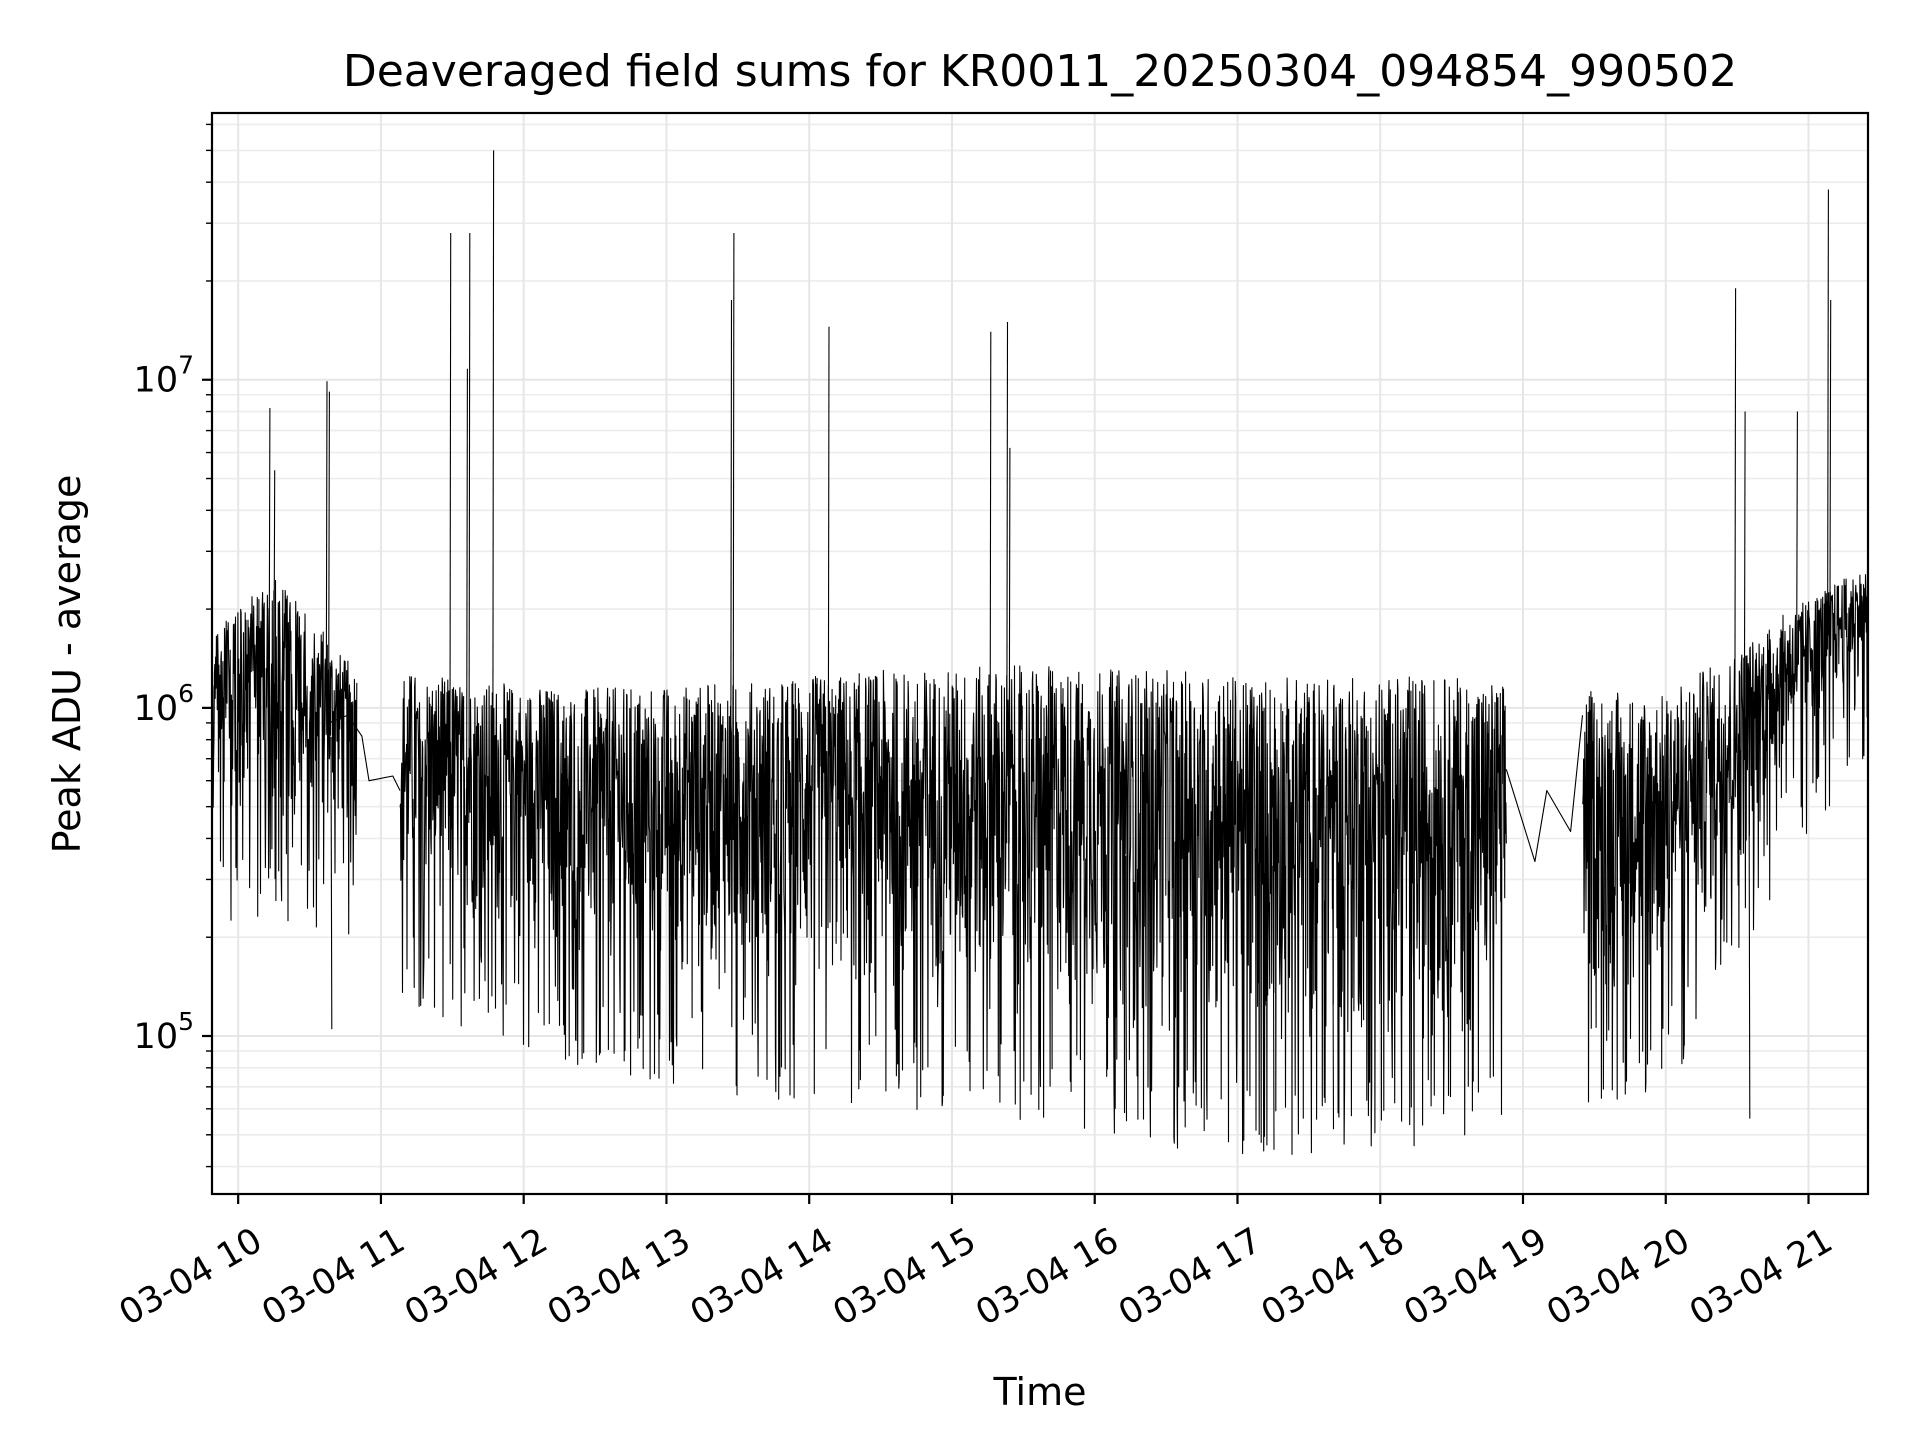  What do you see at coordinates (1047, 1277) in the screenshot?
I see `x-tick-label: 03-04 16` at bounding box center [1047, 1277].